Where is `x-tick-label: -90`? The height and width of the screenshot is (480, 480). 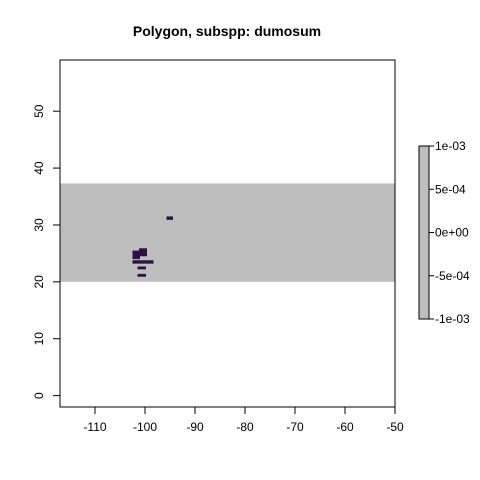 x-tick-label: -90 is located at coordinates (195, 427).